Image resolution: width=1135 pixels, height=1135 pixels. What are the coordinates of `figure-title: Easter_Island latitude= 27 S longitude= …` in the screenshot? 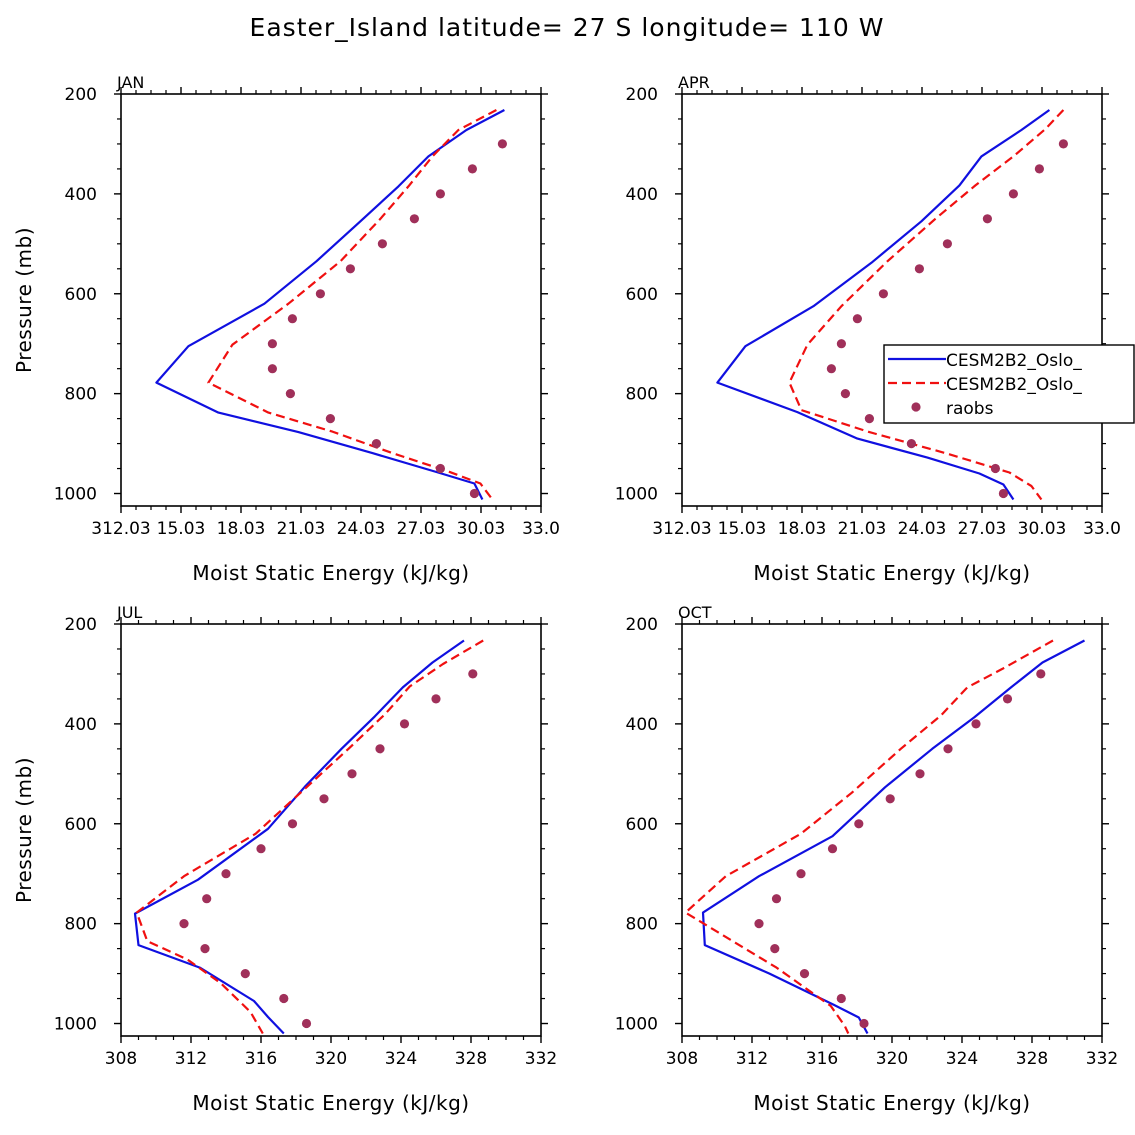 It's located at (567, 27).